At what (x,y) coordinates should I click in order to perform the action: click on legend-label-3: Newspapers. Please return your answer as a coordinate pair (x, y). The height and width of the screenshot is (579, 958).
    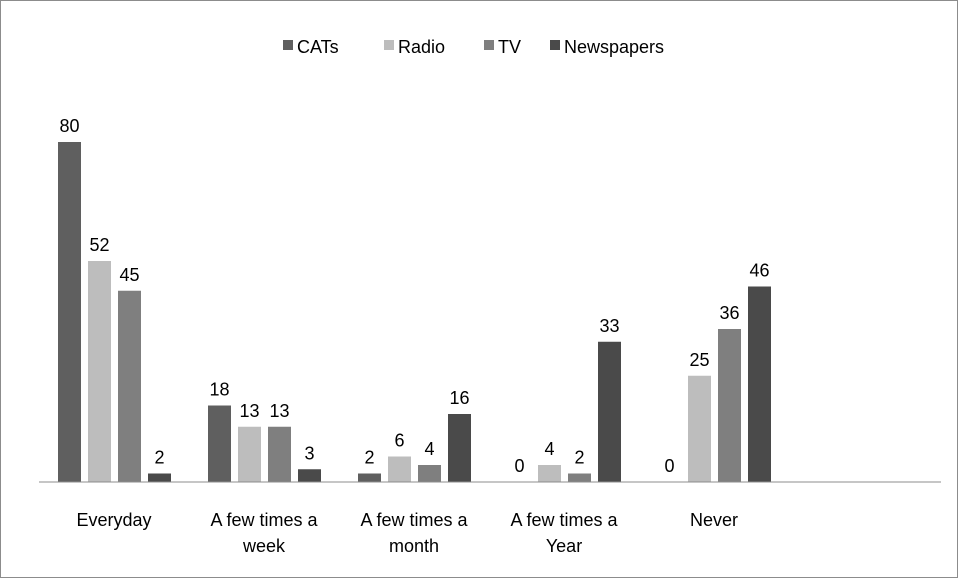
    Looking at the image, I should click on (614, 47).